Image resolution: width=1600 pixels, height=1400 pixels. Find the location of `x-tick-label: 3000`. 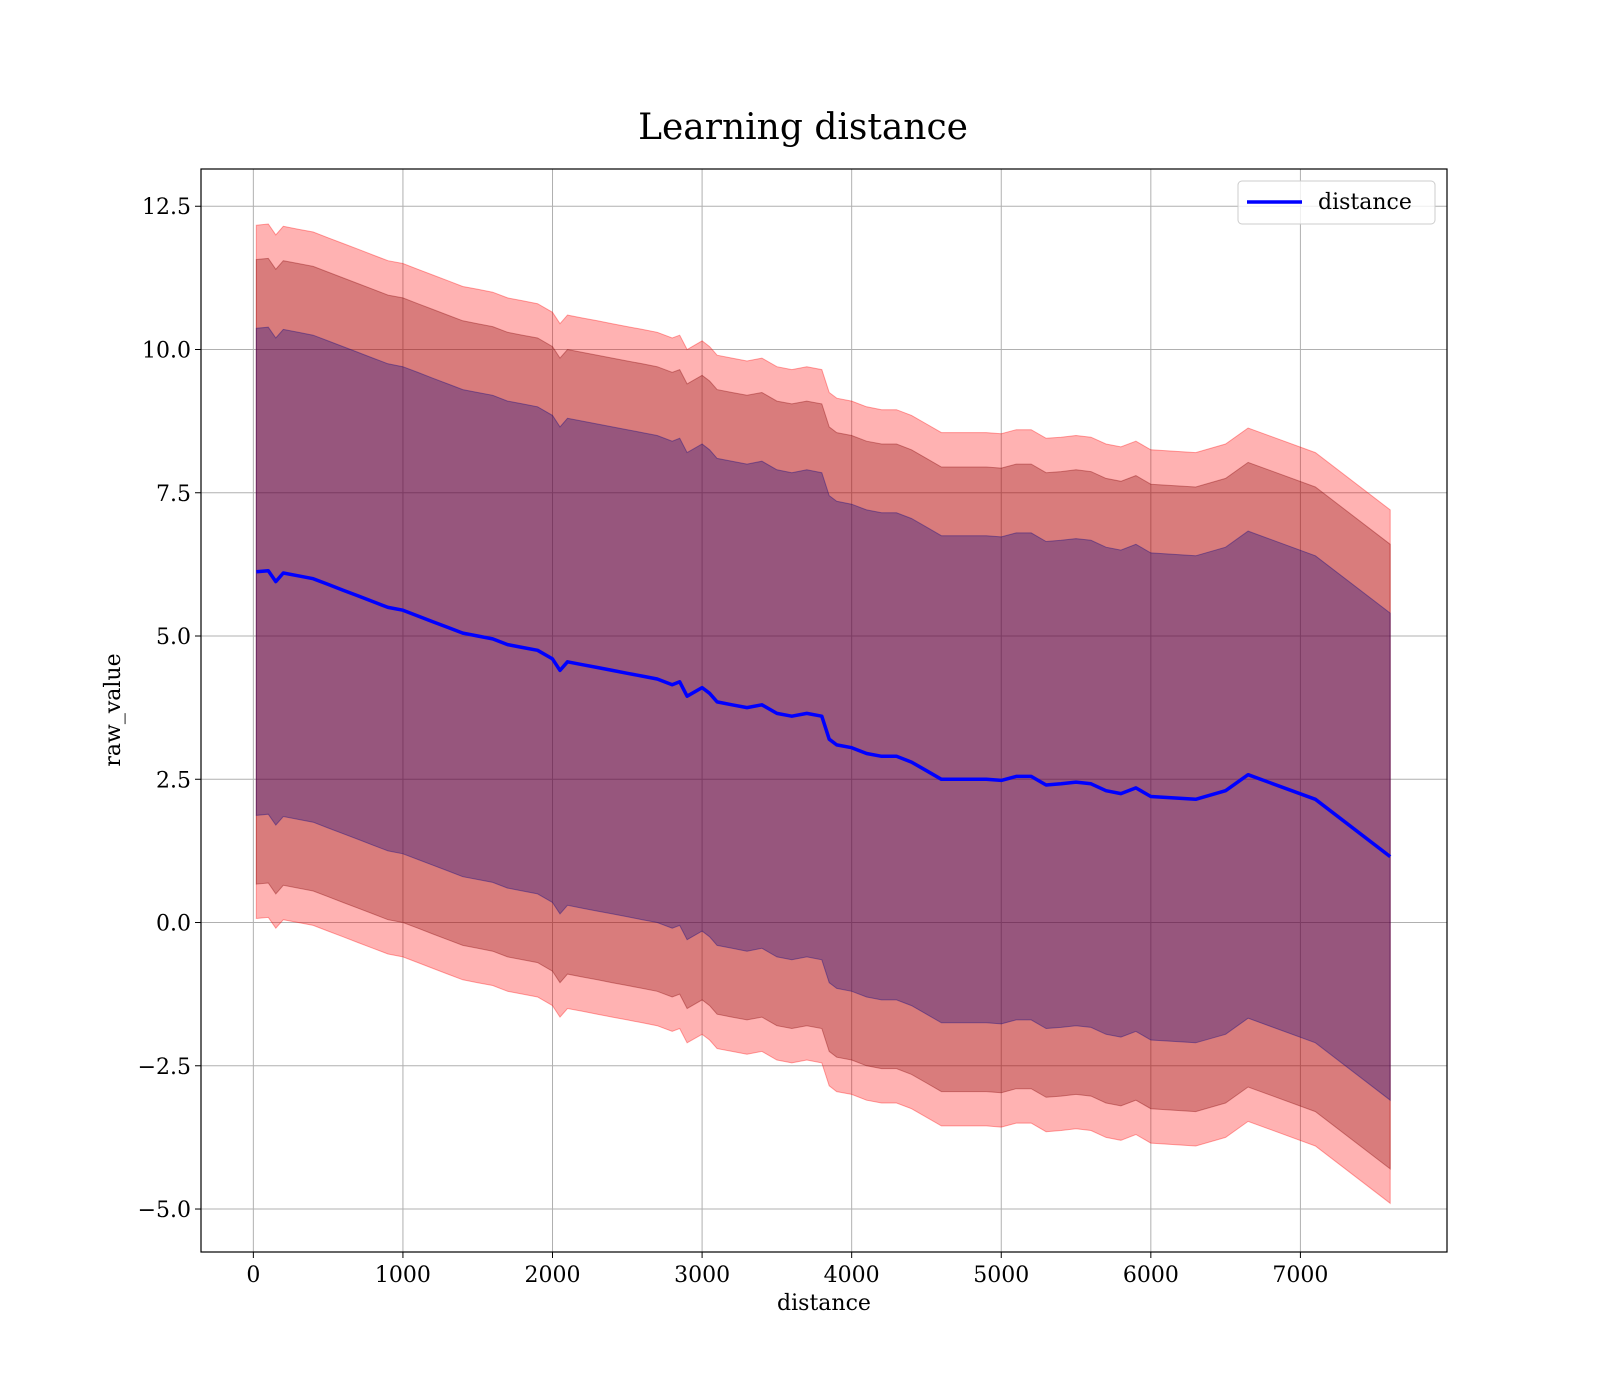

x-tick-label: 3000 is located at coordinates (702, 1275).